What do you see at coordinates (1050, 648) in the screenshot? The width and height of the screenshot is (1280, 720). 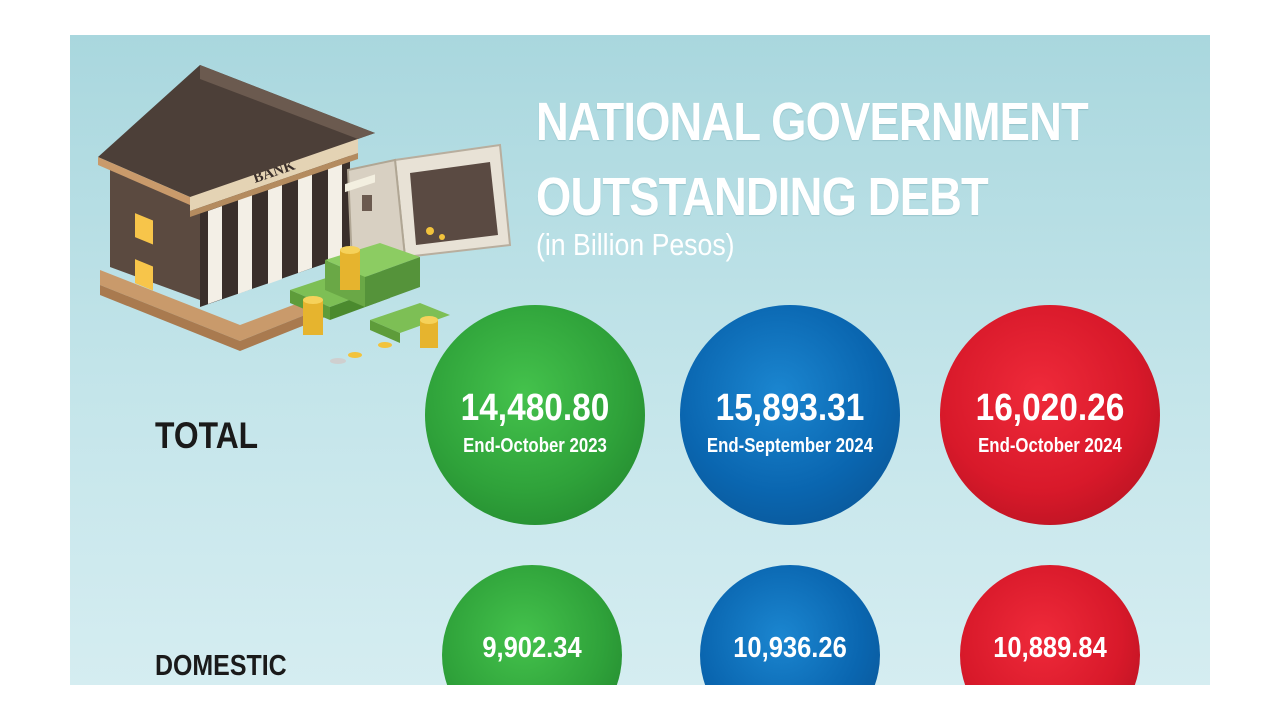 I see `domestic-value-oct-2024: 10,889.84` at bounding box center [1050, 648].